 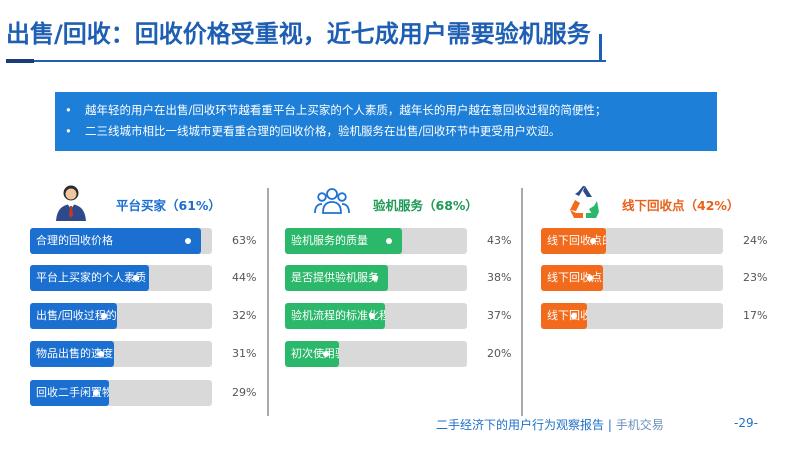 I want to click on bar-fill: 物品出售的速度, so click(x=72, y=354).